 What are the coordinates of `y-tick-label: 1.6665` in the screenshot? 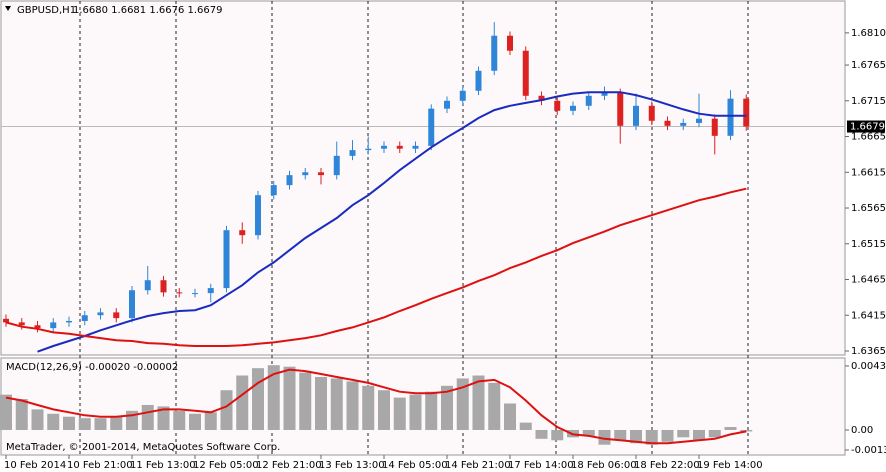 It's located at (868, 137).